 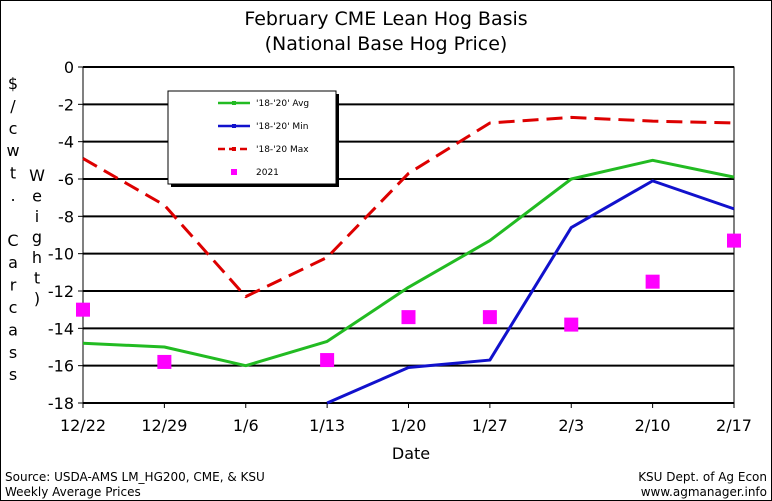 What do you see at coordinates (703, 492) in the screenshot?
I see `site-credit: www.agmanager.info` at bounding box center [703, 492].